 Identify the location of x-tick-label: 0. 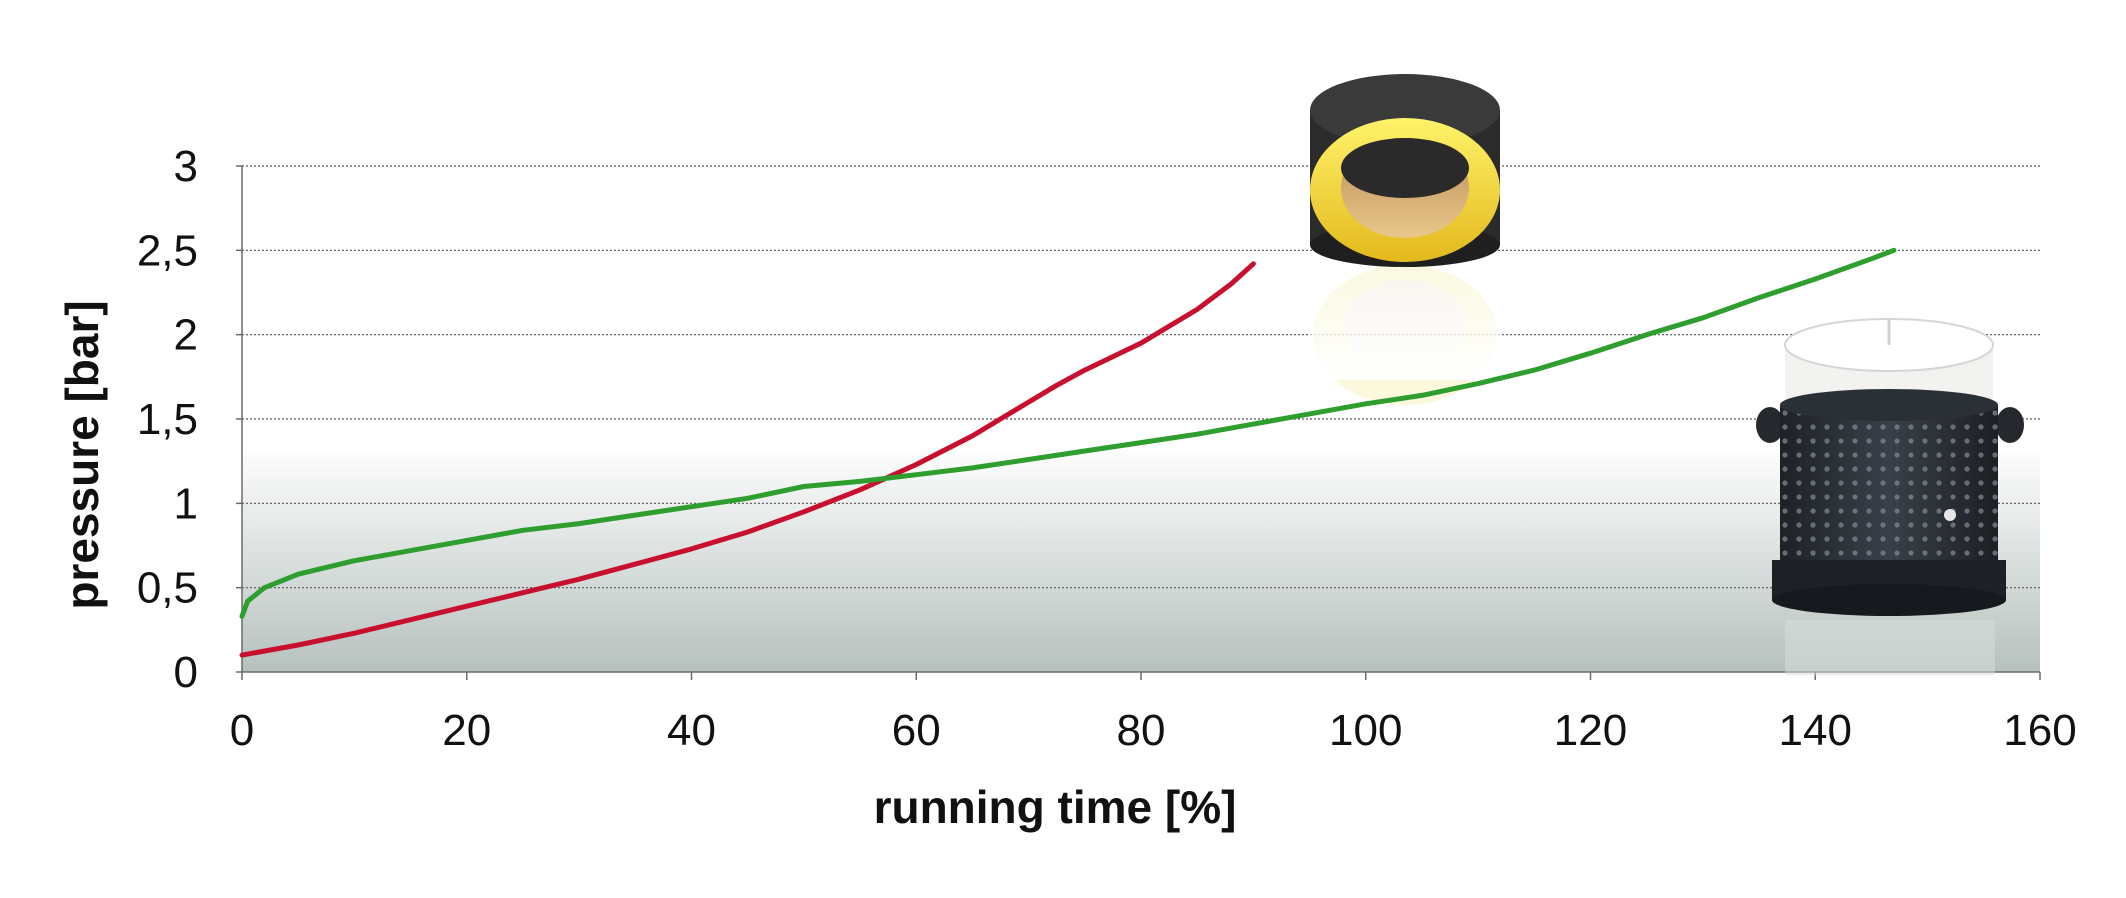
(242, 730).